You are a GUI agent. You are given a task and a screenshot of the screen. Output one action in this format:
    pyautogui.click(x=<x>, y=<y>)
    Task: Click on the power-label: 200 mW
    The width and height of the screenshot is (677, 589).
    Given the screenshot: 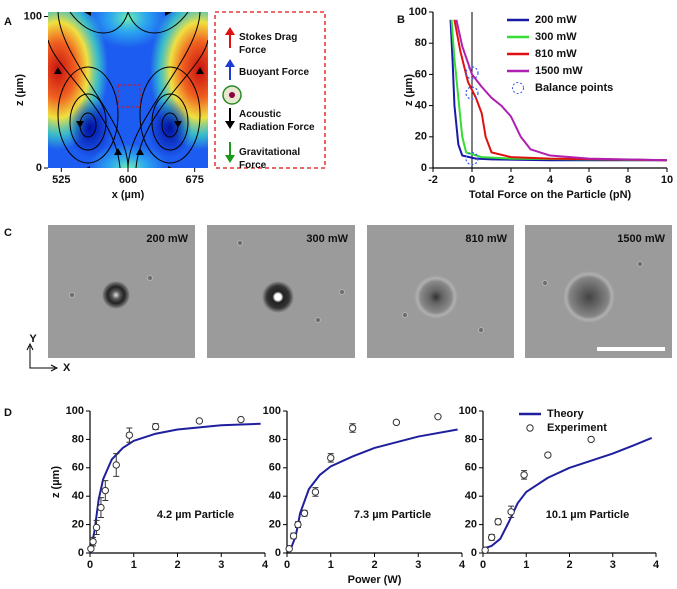 What is the action you would take?
    pyautogui.click(x=167, y=239)
    